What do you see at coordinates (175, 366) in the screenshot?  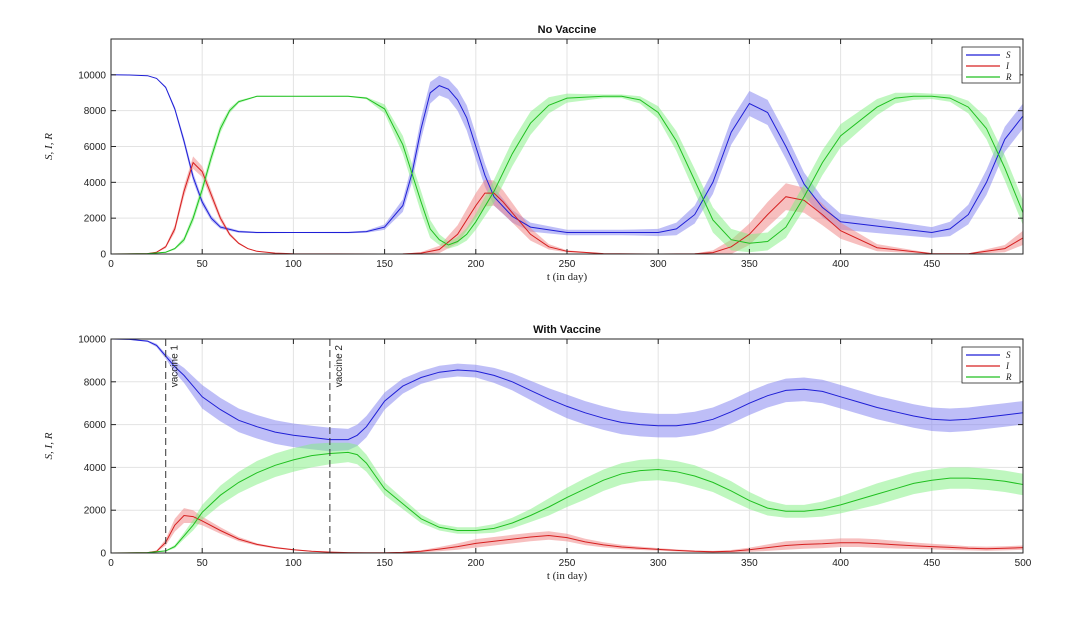 I see `vaccine-label-1: vaccine 1` at bounding box center [175, 366].